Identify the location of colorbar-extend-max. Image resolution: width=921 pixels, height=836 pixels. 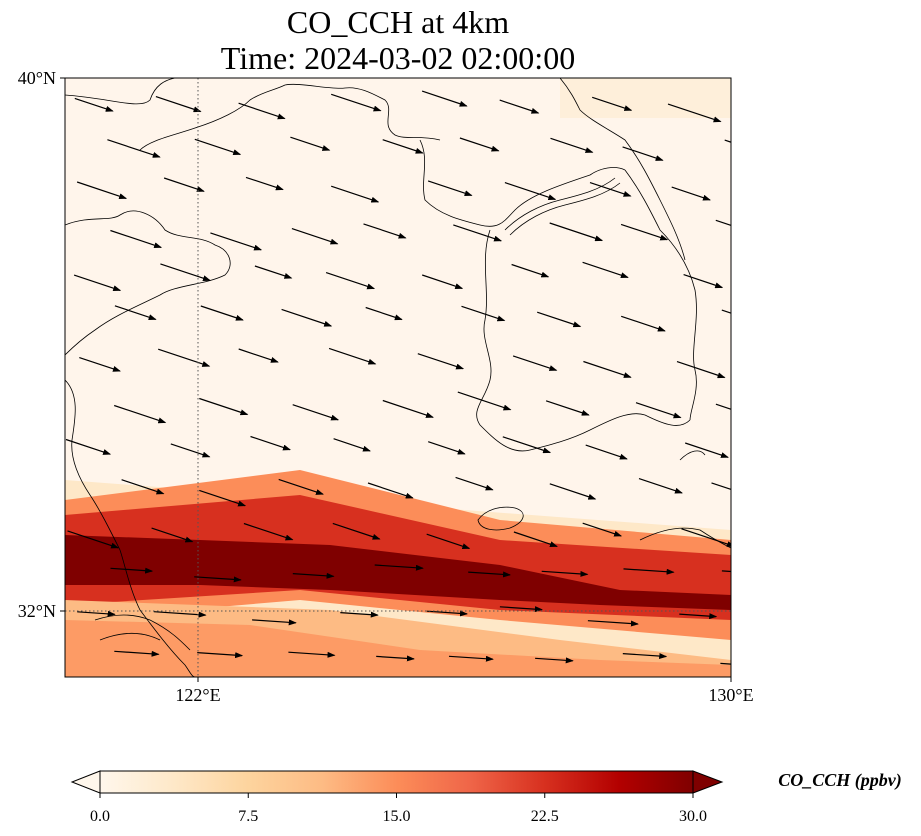
(708, 782).